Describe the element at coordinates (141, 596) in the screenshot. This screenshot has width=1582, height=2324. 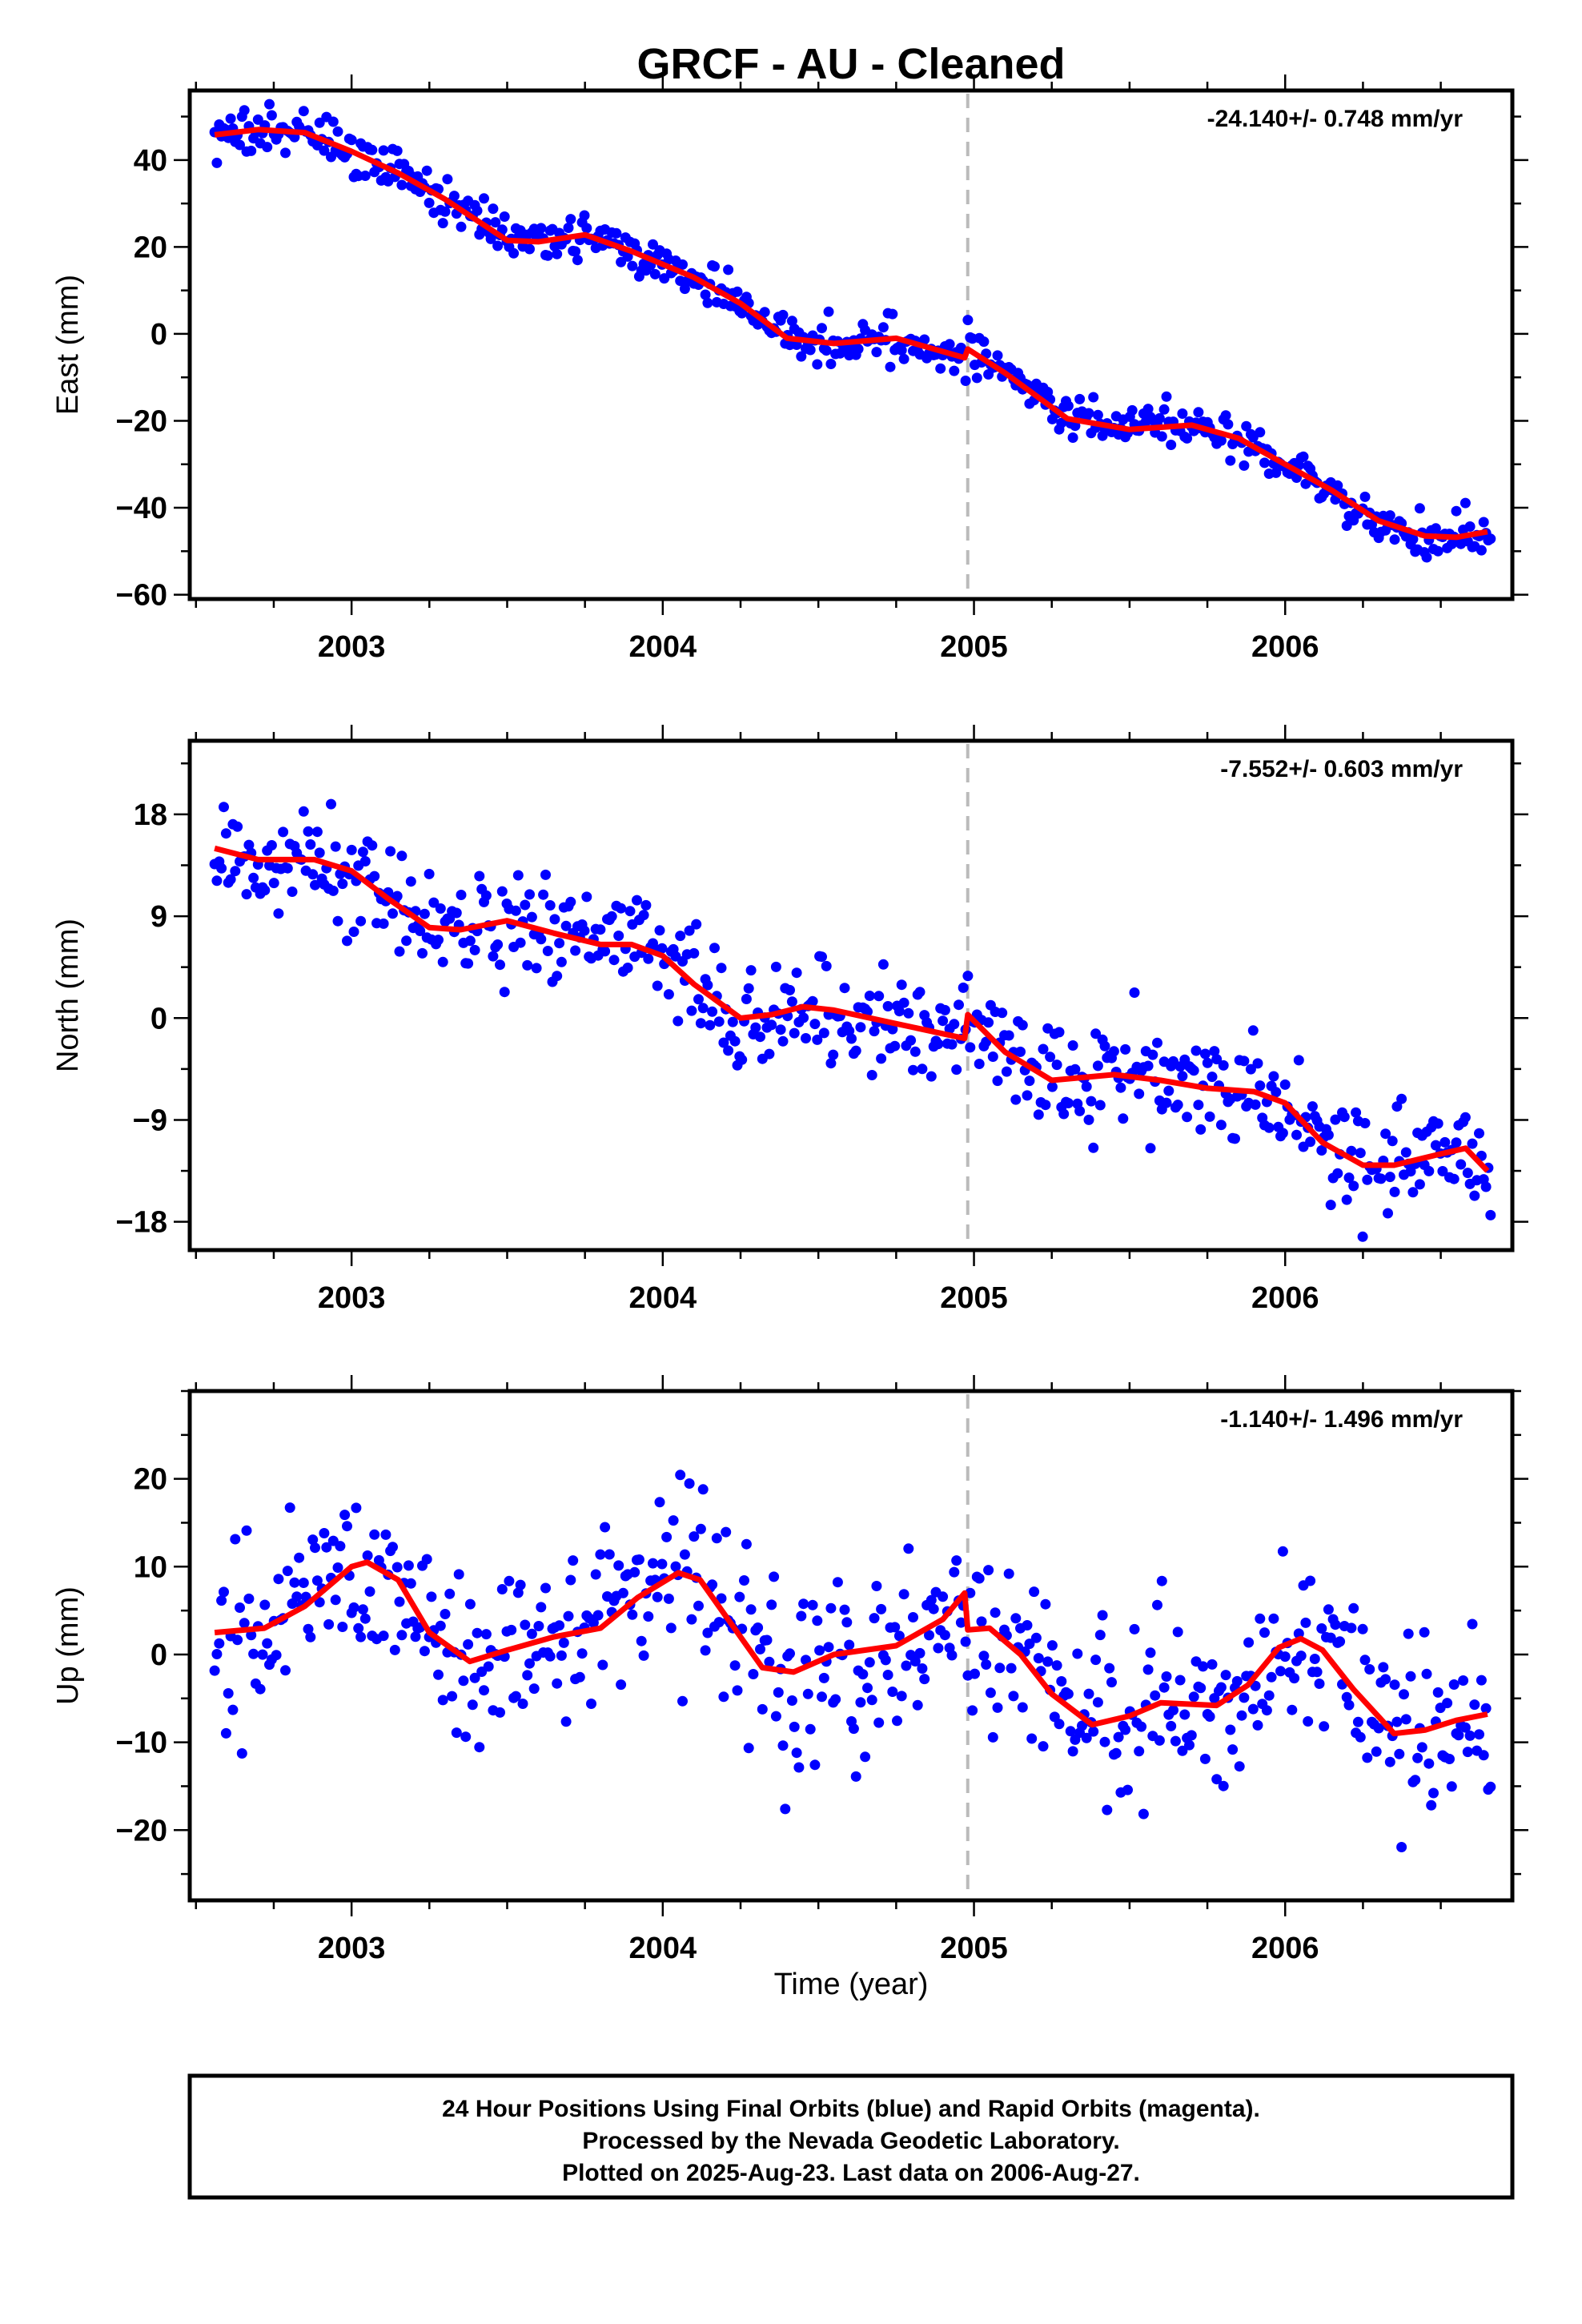
I see `east-y-tick-label: −60` at that location.